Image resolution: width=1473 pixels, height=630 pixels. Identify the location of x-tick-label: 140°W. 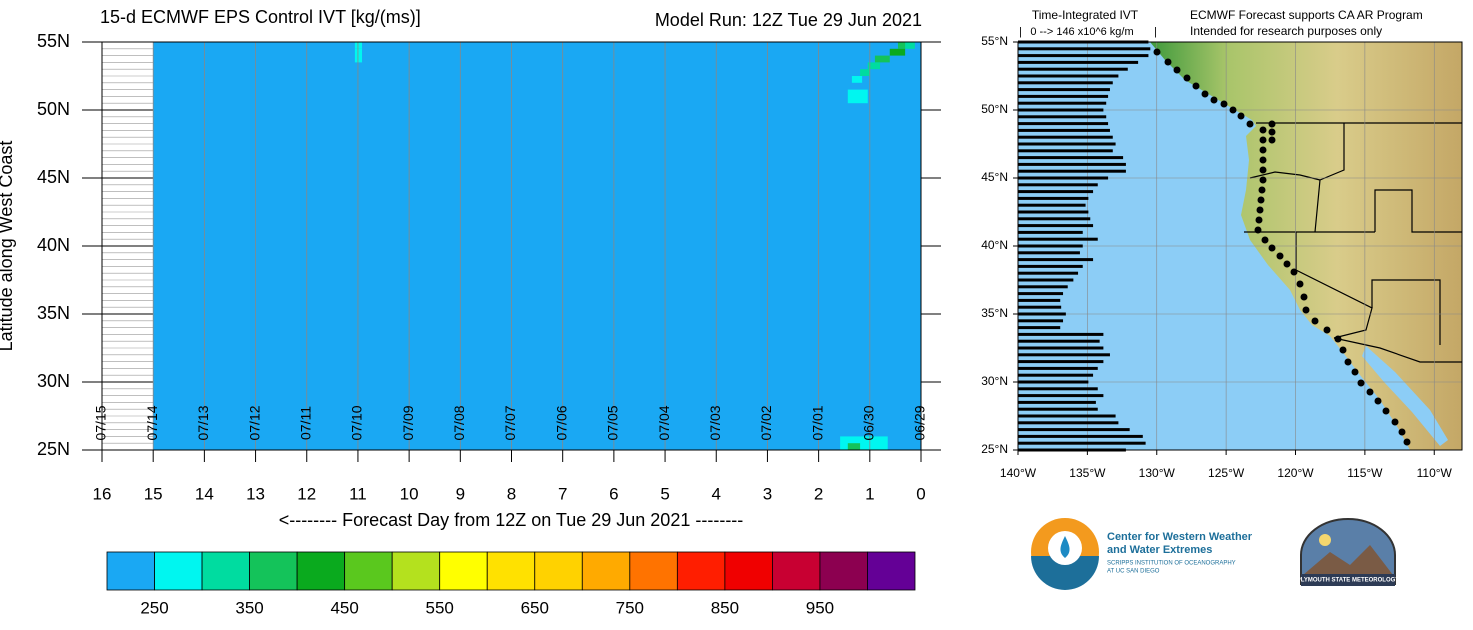
(1018, 473).